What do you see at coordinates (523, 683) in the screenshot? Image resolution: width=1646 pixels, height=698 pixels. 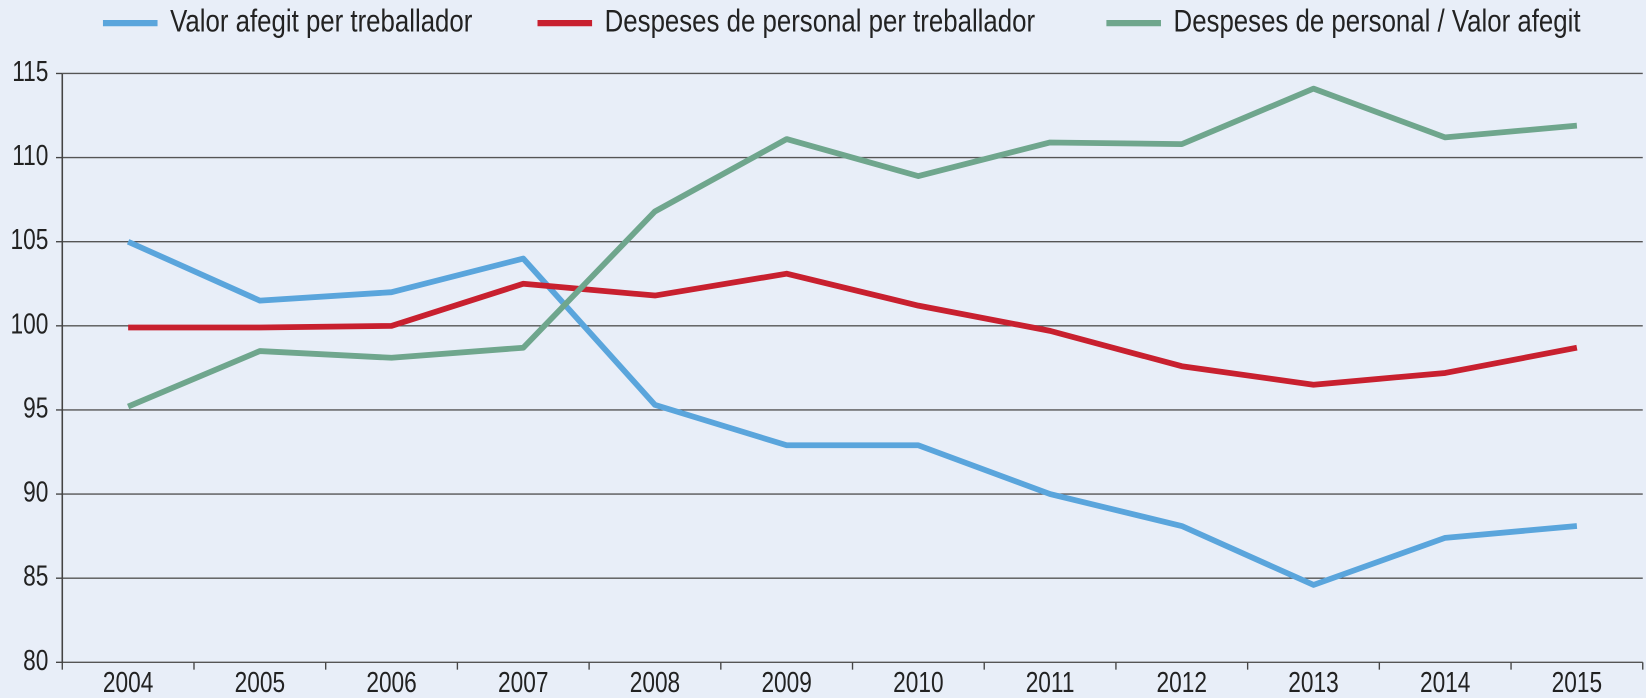 I see `x-tick-label: 2007` at bounding box center [523, 683].